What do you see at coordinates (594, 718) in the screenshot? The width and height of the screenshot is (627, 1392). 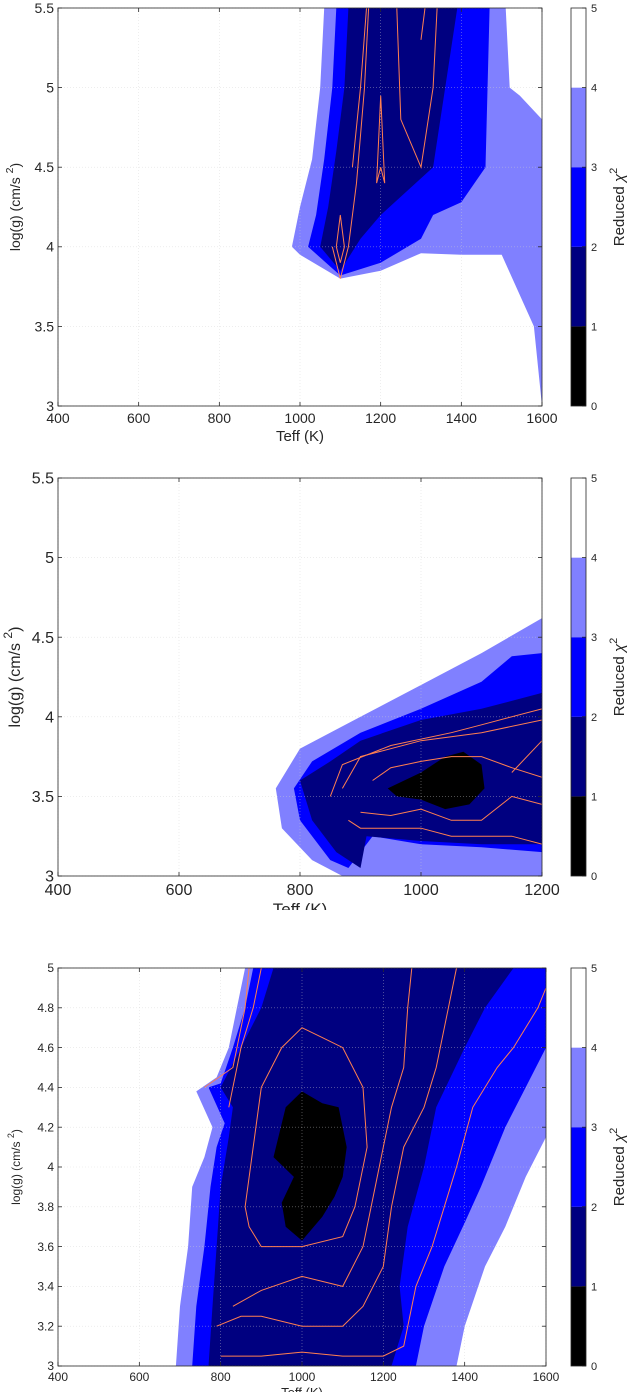 I see `colorbar-tick-label: 2` at bounding box center [594, 718].